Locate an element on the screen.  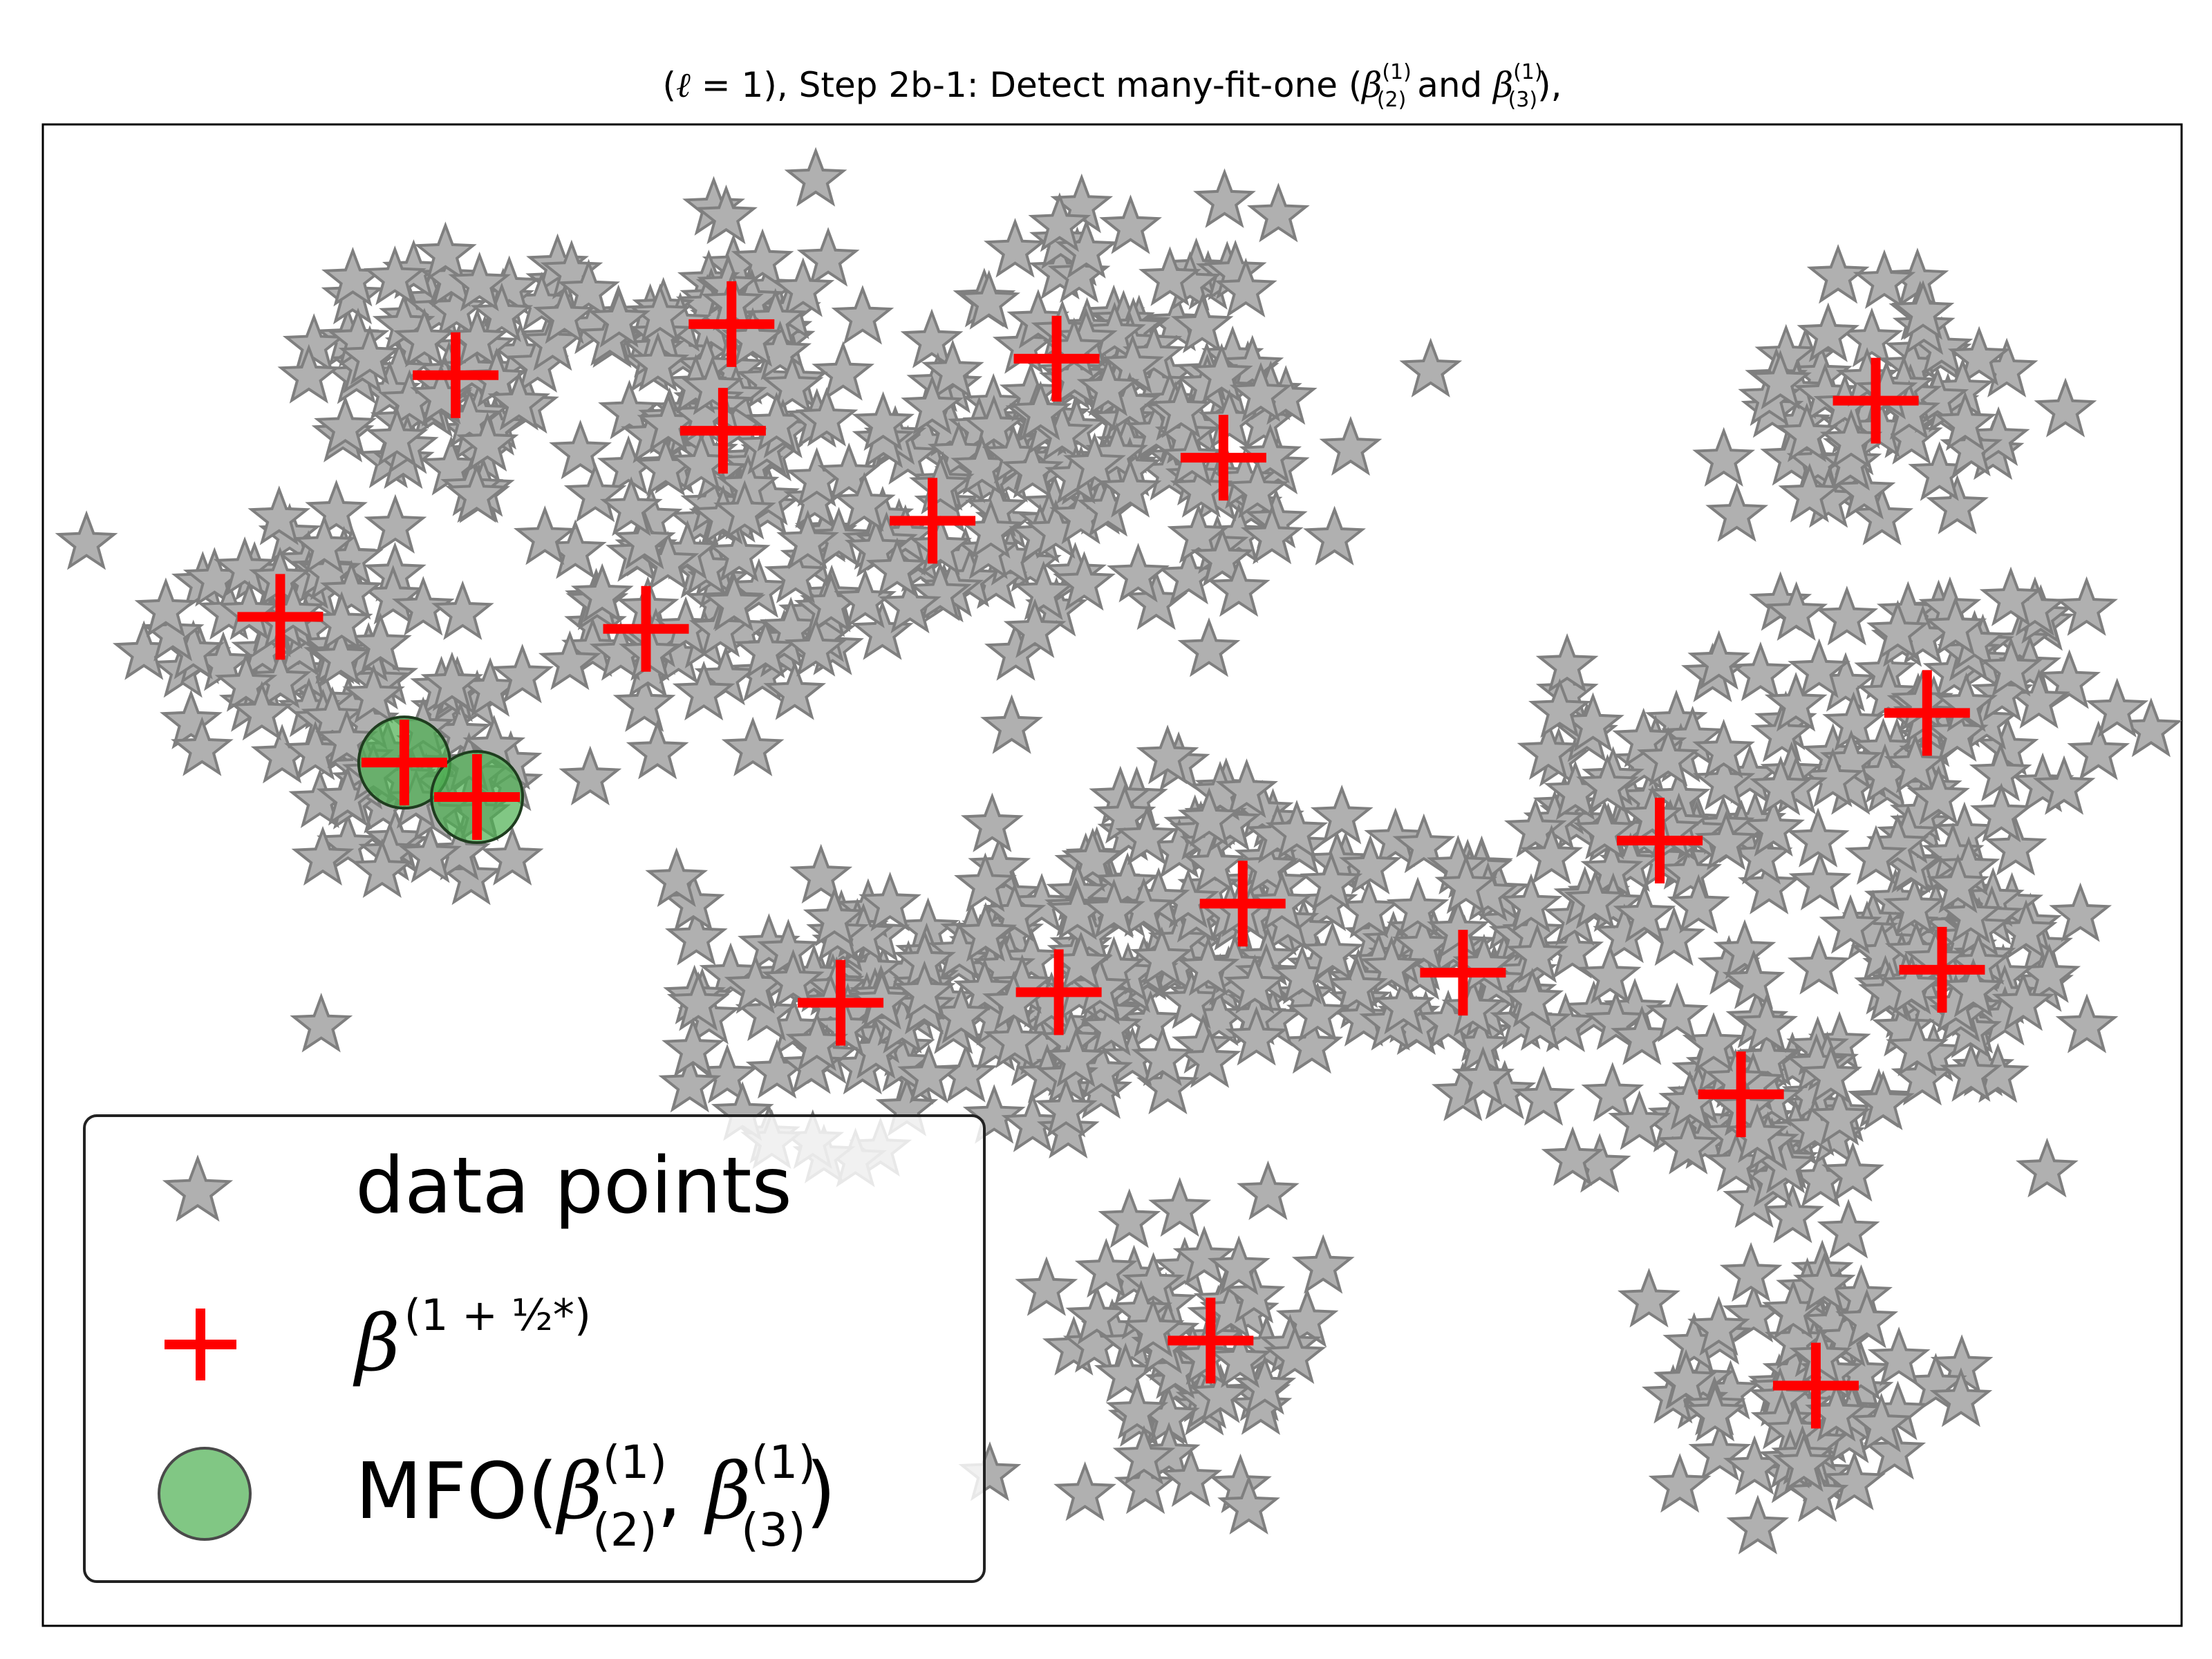
legend-label-mfo: MFO(β(1) (2), β(1) (3)) is located at coordinates (595, 1497).